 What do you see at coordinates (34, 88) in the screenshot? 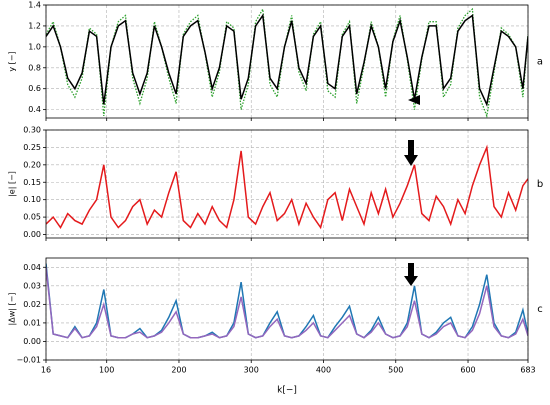
I see `y-tick-label: 0.6` at bounding box center [34, 88].